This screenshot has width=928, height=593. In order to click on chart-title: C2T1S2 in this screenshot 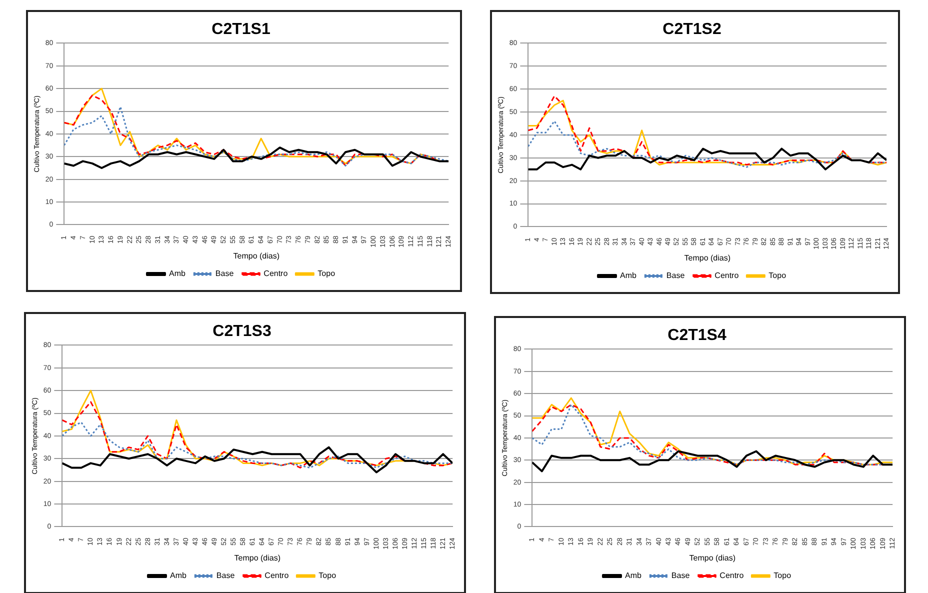, I will do `click(692, 29)`.